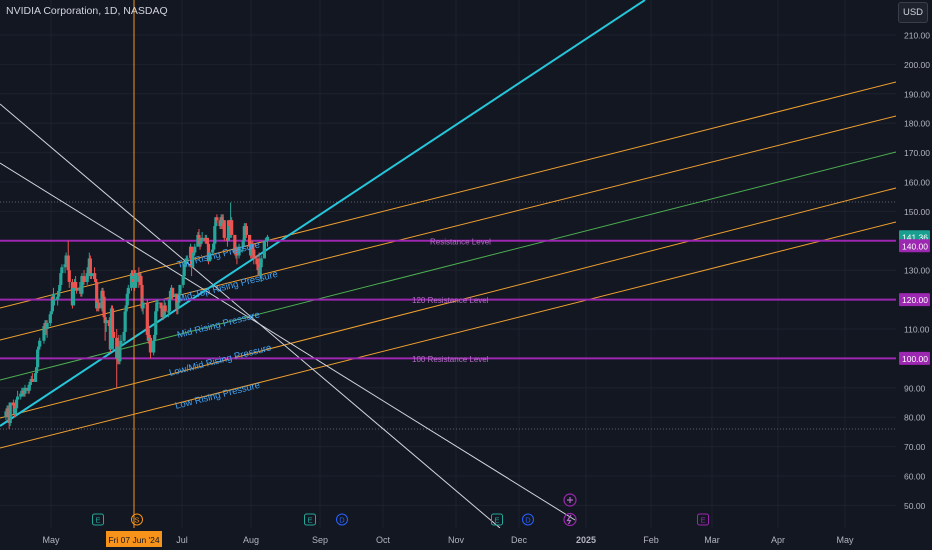 The height and width of the screenshot is (550, 932). I want to click on price-tick: 50.00, so click(915, 506).